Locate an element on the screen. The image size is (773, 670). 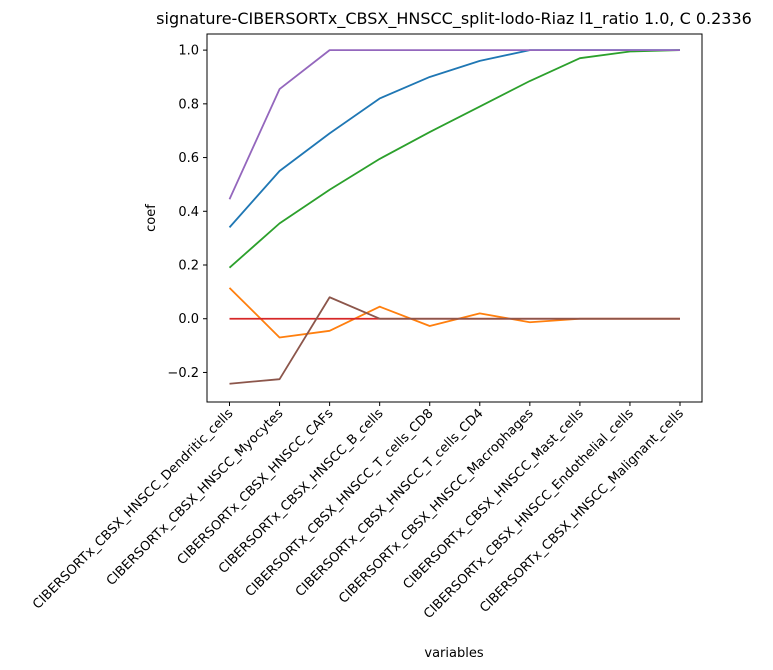
x-tick-label: CIBERSORTx_CBSX_HNSCC_Myocytes is located at coordinates (195, 497).